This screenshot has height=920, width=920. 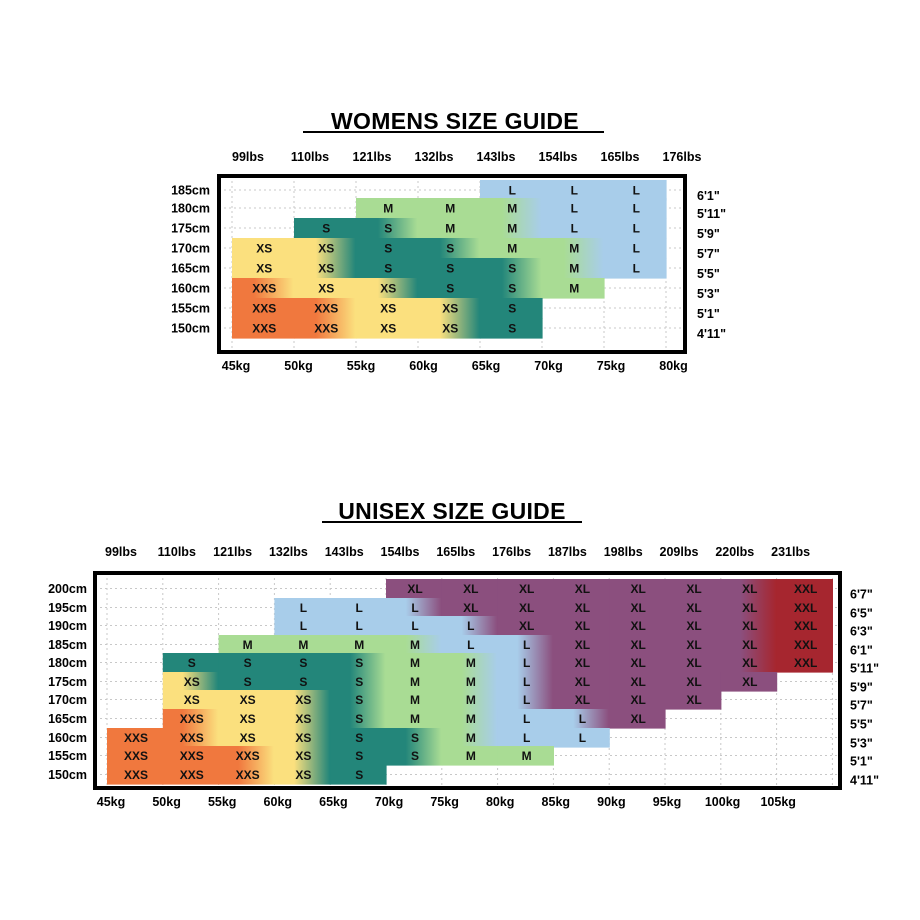 I want to click on kg-tick-label: 55kg, so click(x=222, y=802).